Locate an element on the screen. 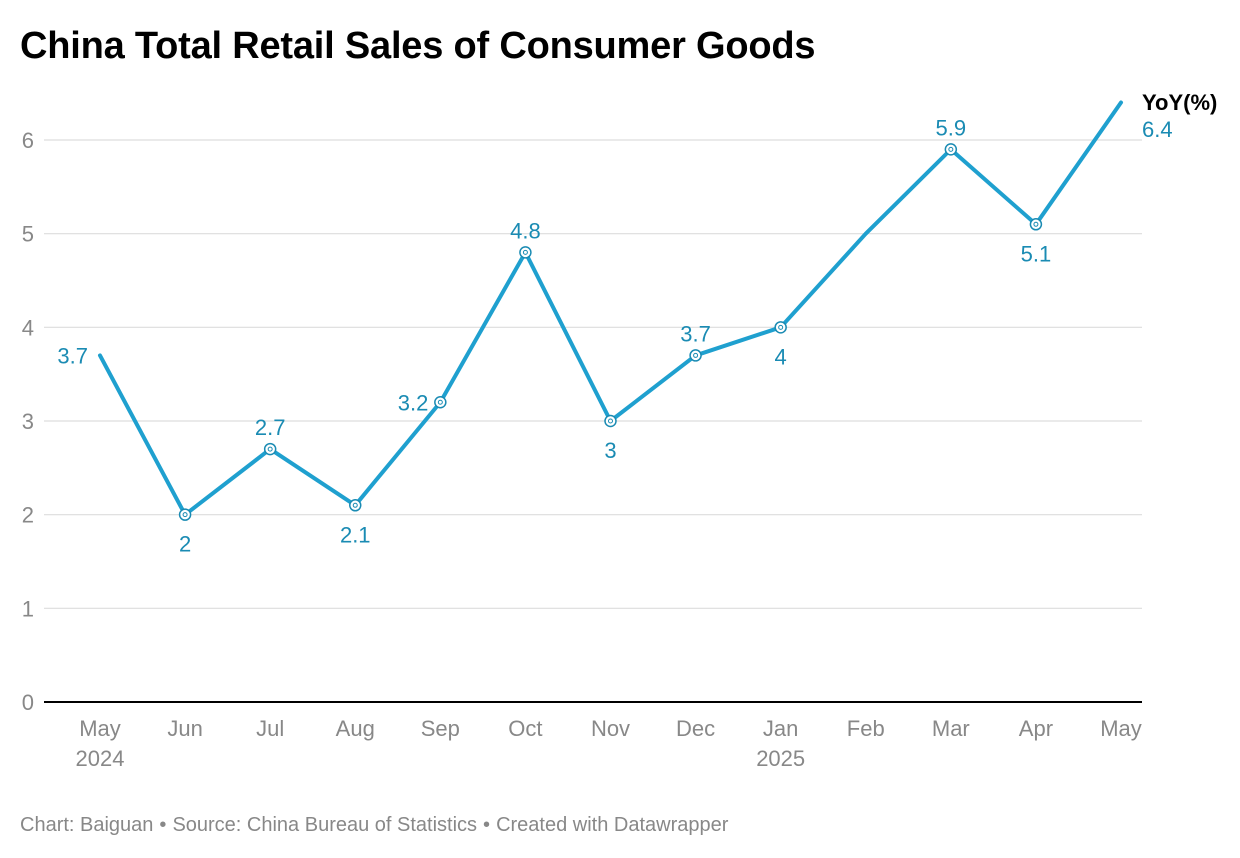 The height and width of the screenshot is (858, 1240). data-value-label: 2 is located at coordinates (185, 544).